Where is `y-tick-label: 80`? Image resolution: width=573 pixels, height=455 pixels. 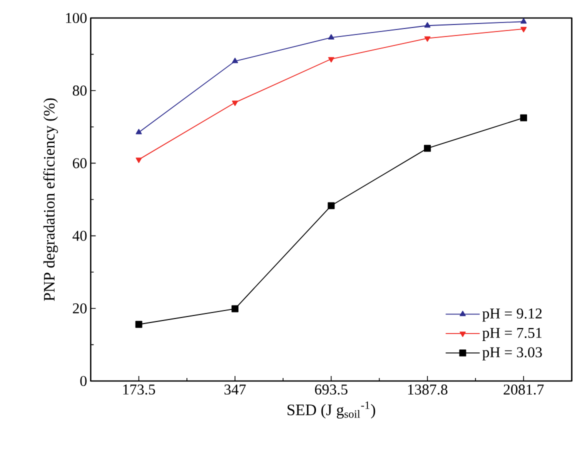 y-tick-label: 80 is located at coordinates (79, 91).